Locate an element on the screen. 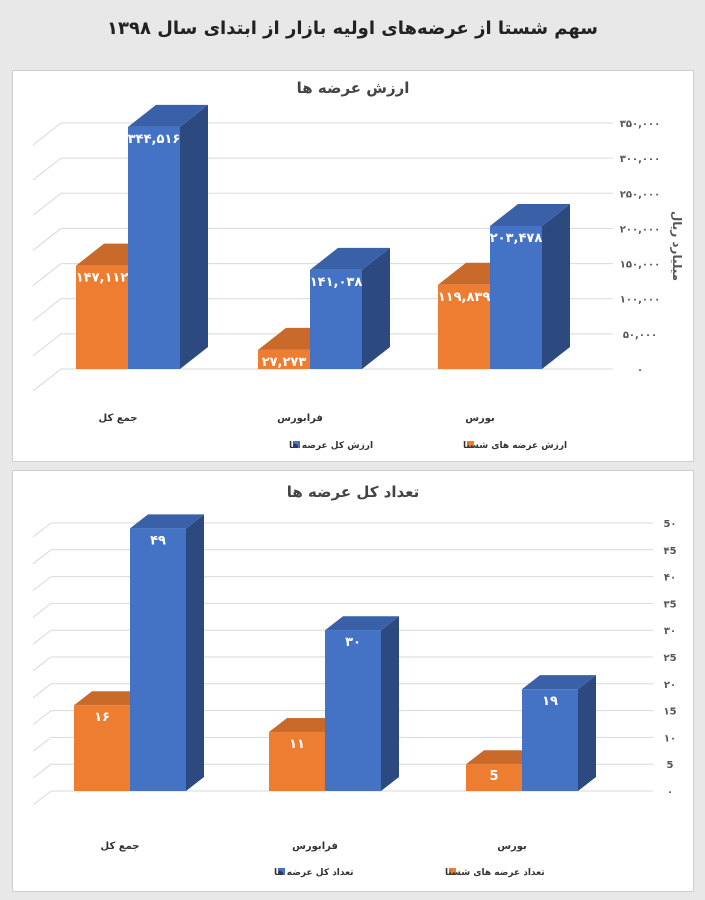 Image resolution: width=705 pixels, height=900 pixels. data-label: ۱۶ is located at coordinates (102, 717).